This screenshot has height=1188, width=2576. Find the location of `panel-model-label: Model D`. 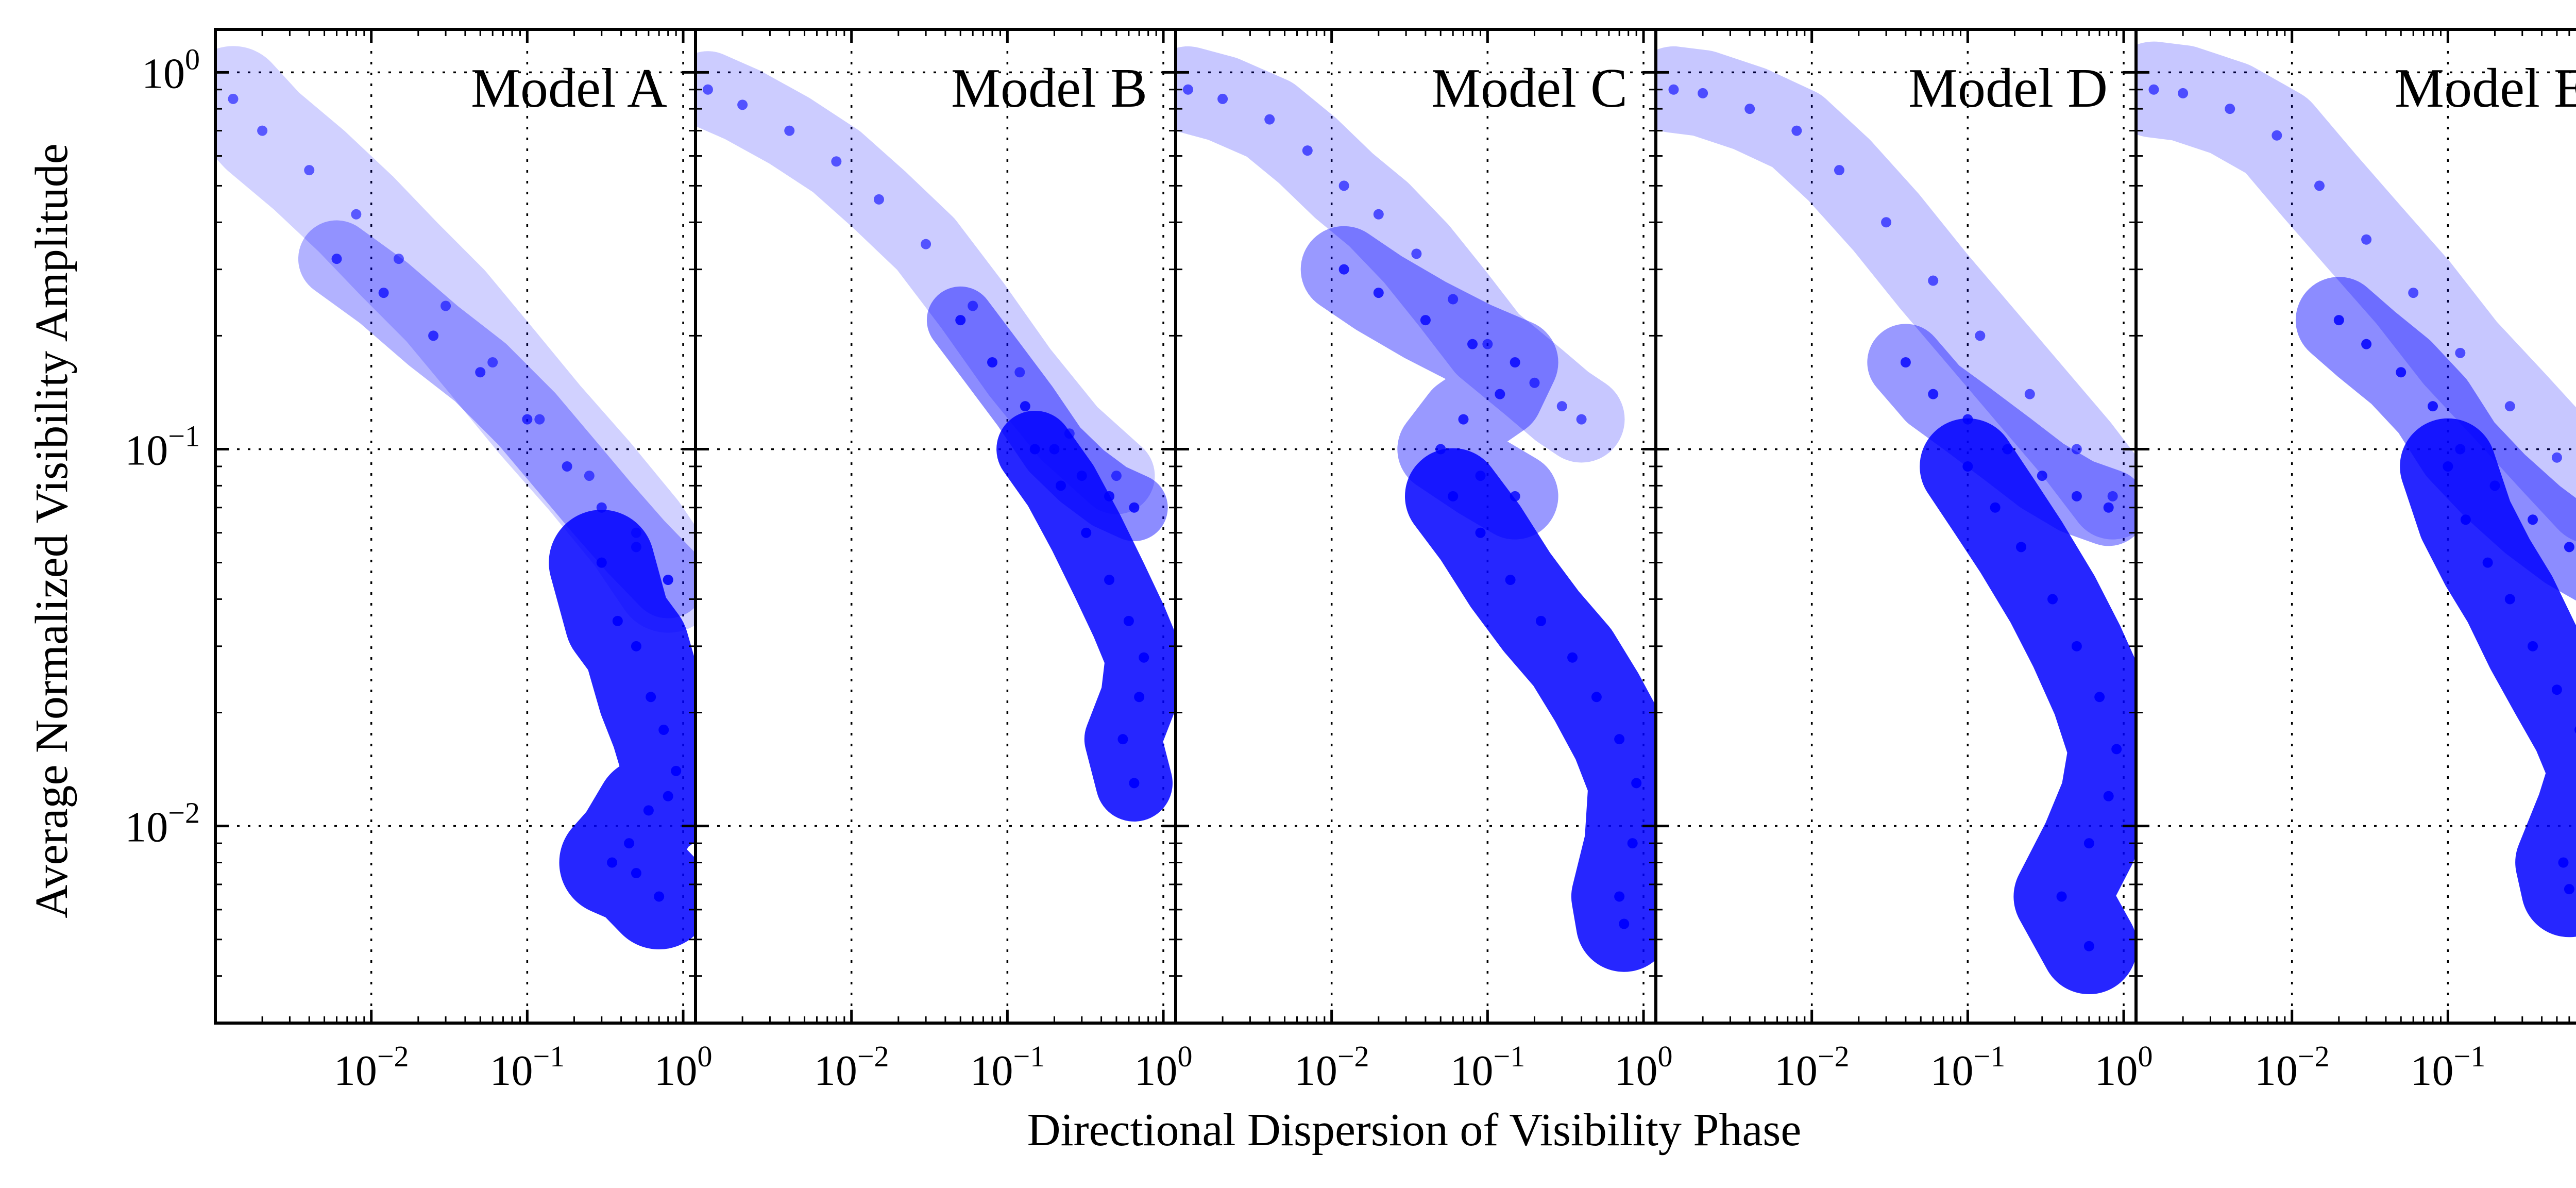

panel-model-label: Model D is located at coordinates (2008, 89).